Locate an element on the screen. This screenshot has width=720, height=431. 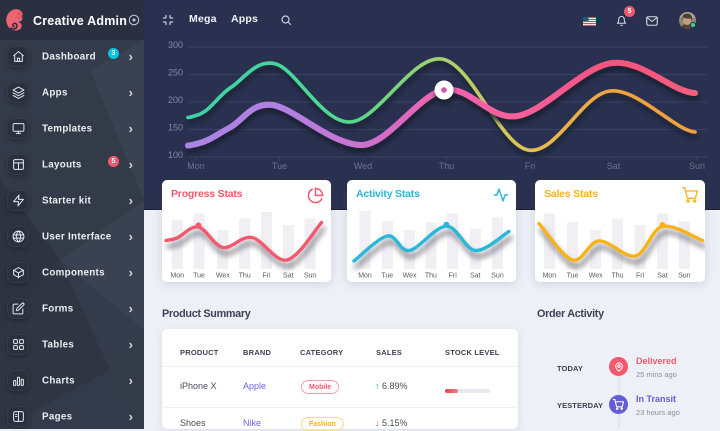
svg-text: 150 is located at coordinates (175, 128).